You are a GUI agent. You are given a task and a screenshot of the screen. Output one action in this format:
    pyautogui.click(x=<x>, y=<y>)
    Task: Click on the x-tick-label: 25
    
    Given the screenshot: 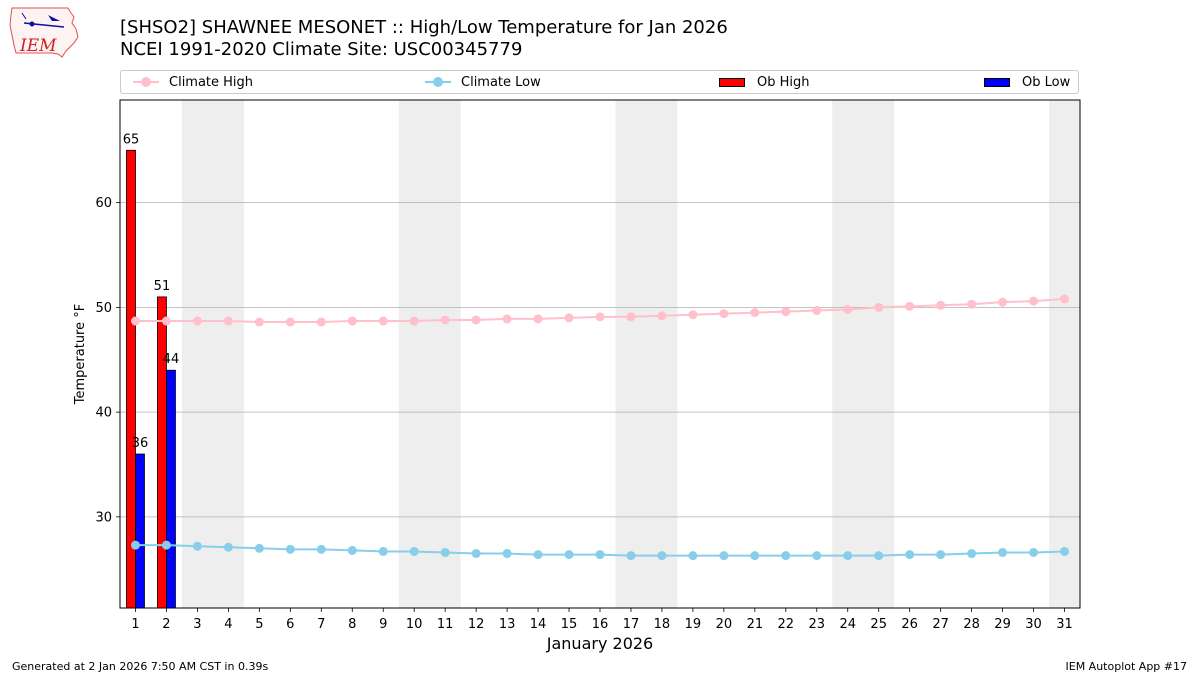 What is the action you would take?
    pyautogui.click(x=878, y=624)
    